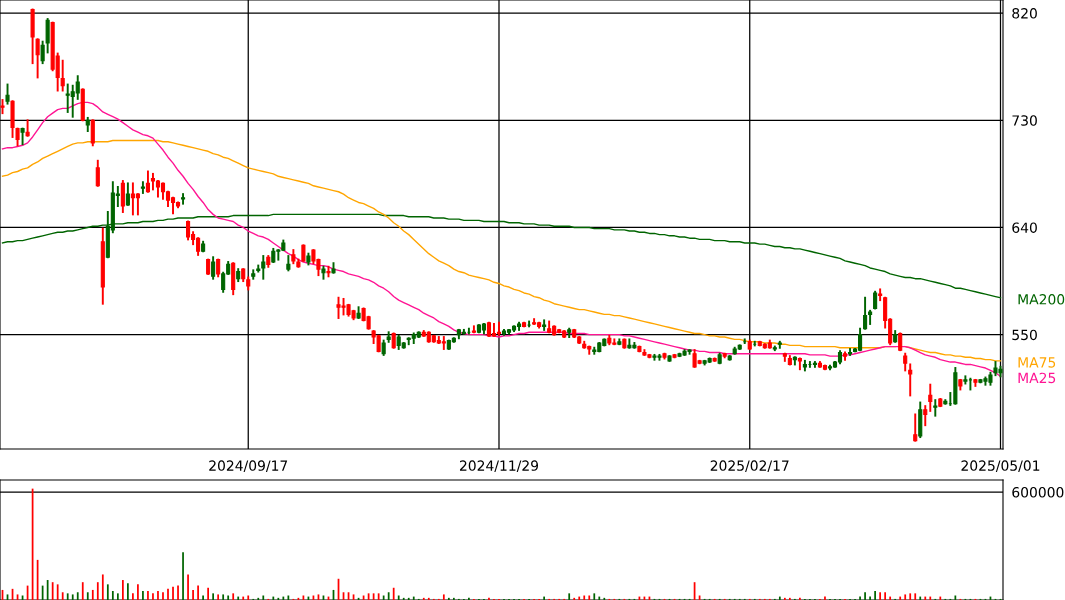 This screenshot has width=1065, height=600. I want to click on x-tick-label: 2024/09/17, so click(248, 466).